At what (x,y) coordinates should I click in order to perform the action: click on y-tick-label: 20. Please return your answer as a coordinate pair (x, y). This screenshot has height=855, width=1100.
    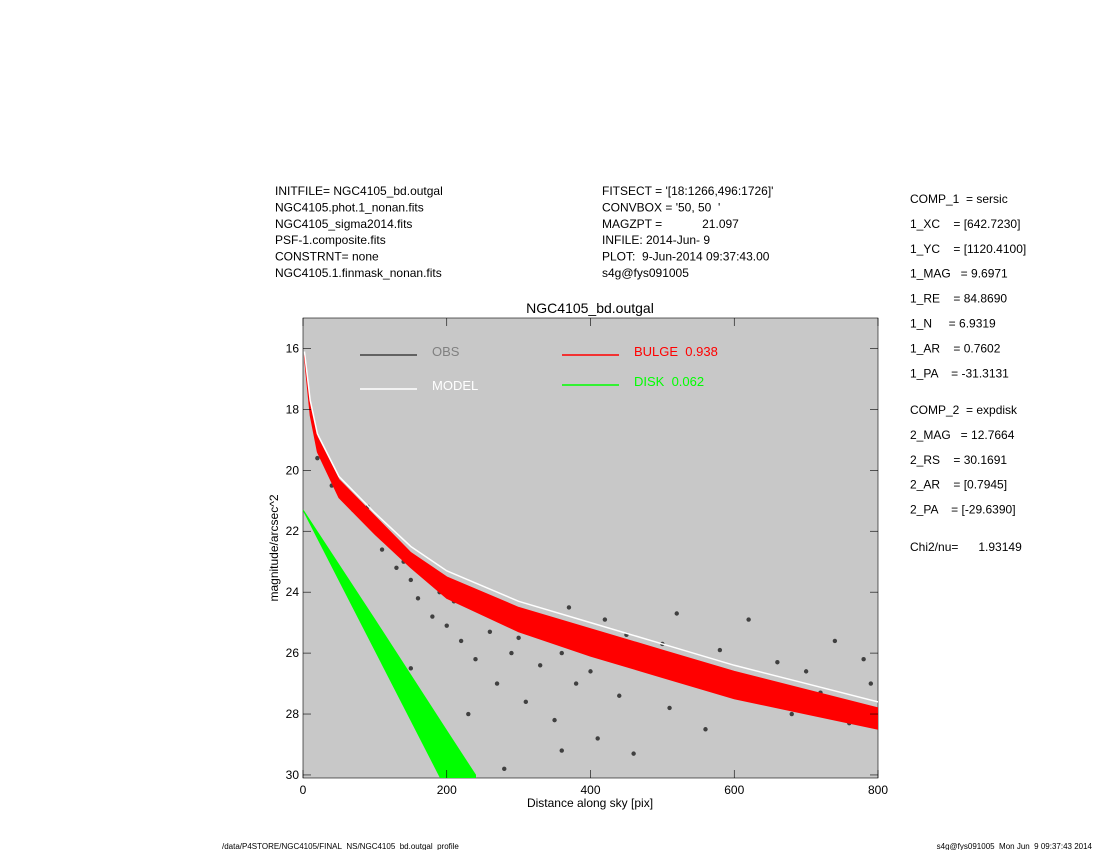
    Looking at the image, I should click on (293, 470).